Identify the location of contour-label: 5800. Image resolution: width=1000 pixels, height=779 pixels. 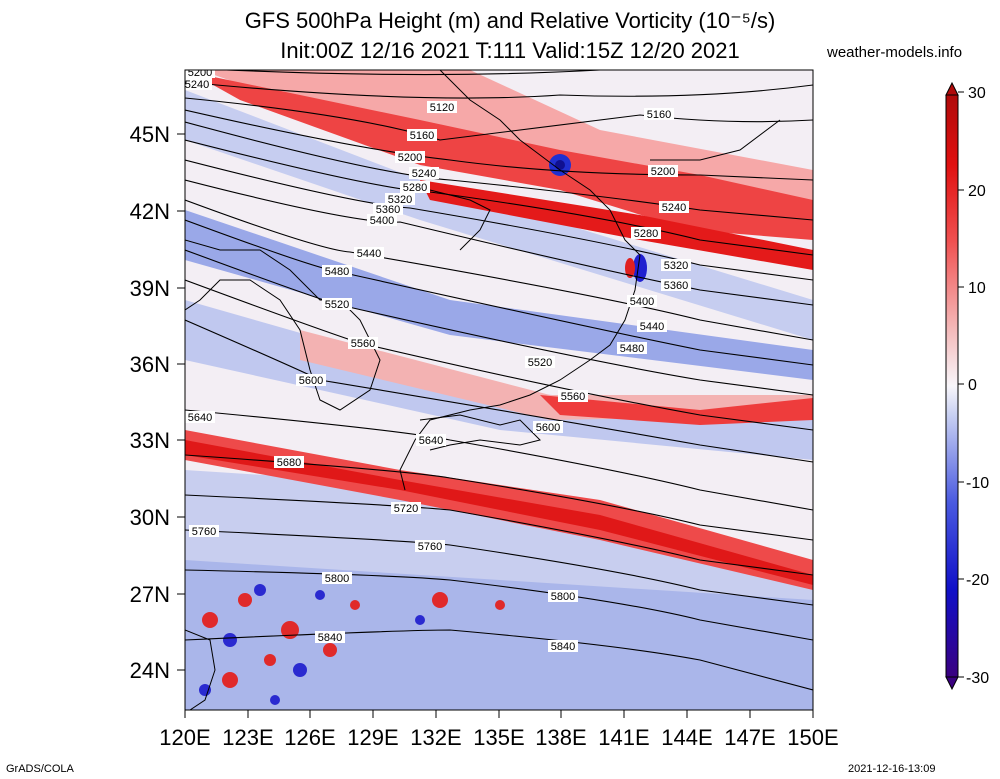
(563, 596).